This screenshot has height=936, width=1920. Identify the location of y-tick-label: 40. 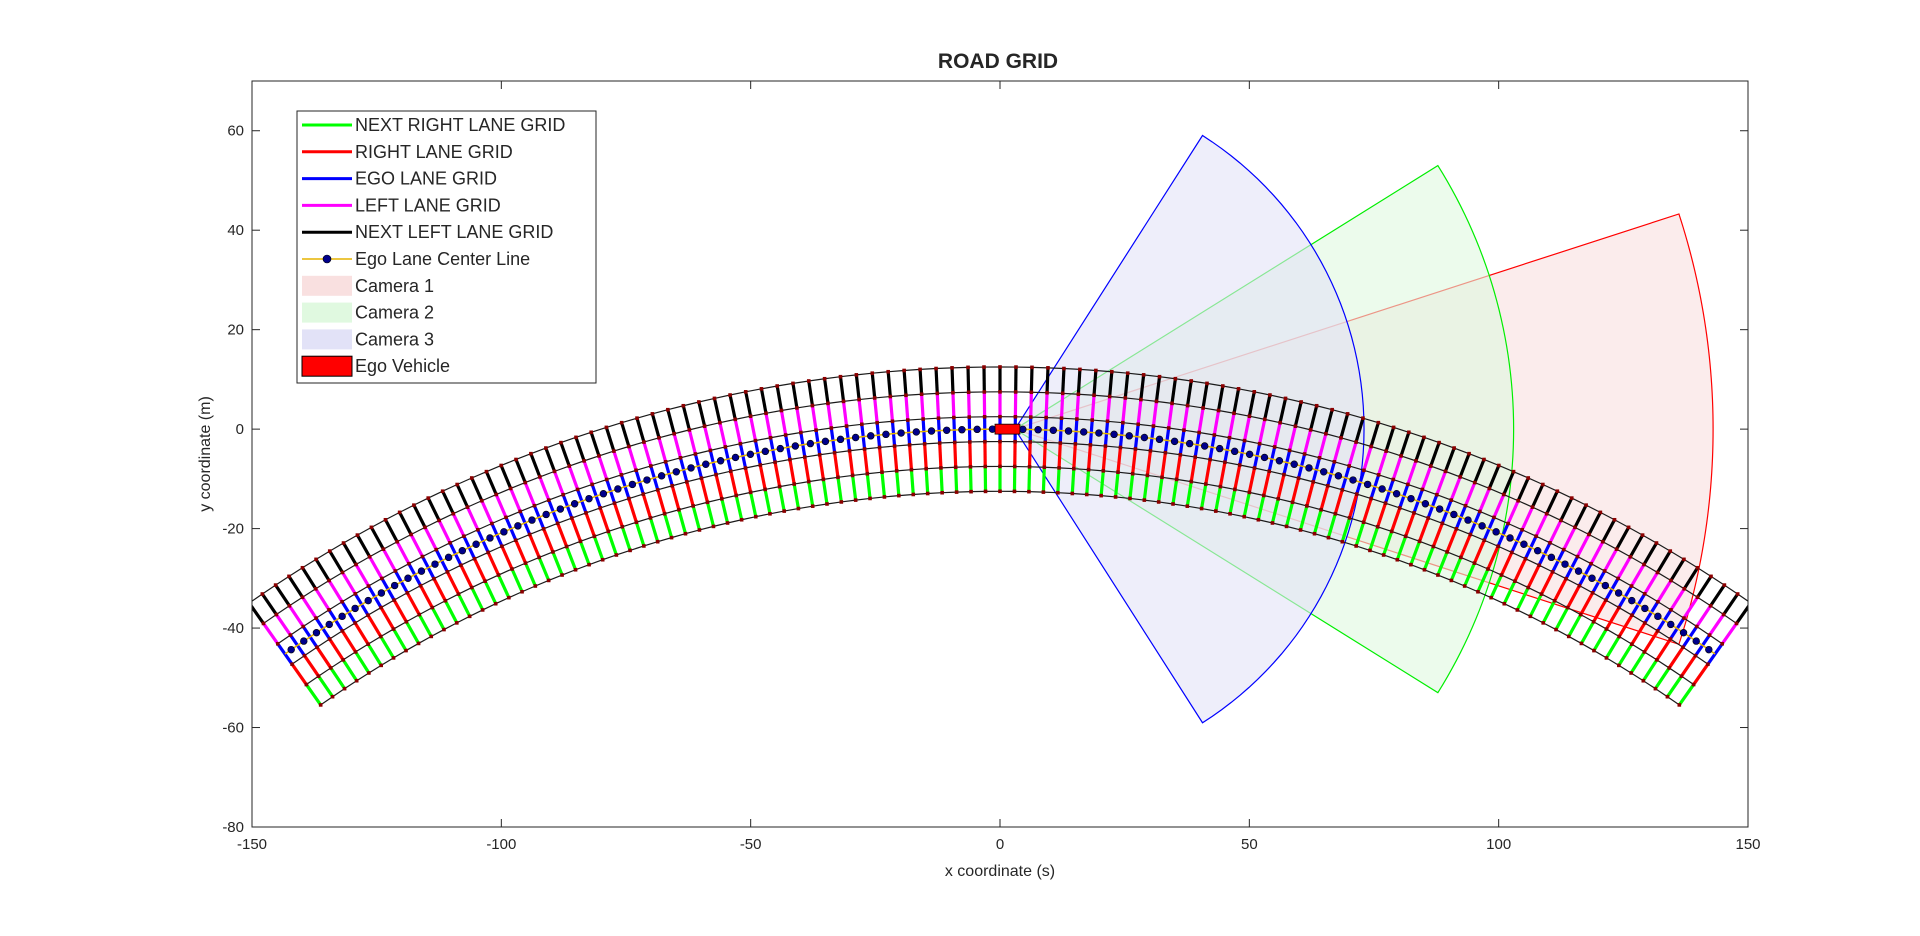
(235, 230).